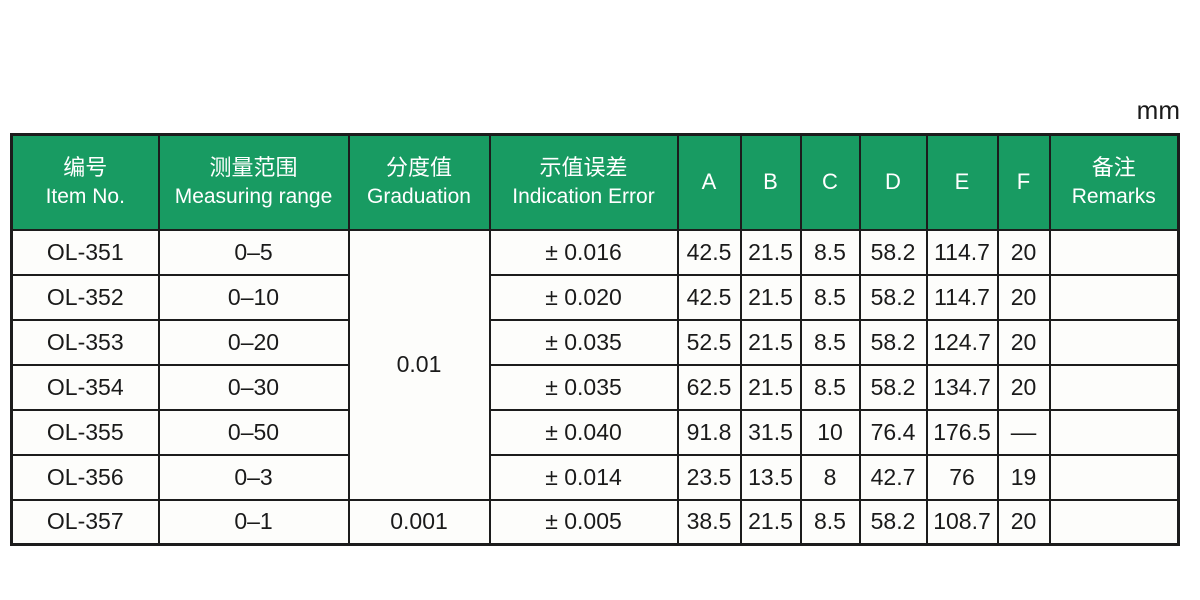 This screenshot has width=1200, height=600. What do you see at coordinates (253, 168) in the screenshot?
I see `header-measuring-range-zh: 测量范围` at bounding box center [253, 168].